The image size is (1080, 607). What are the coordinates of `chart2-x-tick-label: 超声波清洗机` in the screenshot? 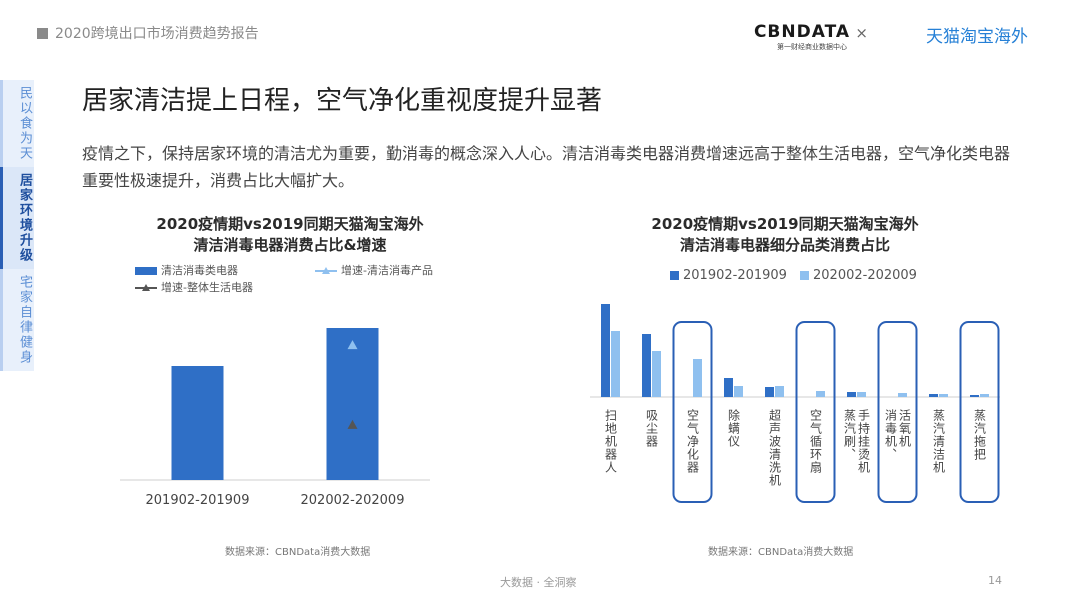 It's located at (775, 447).